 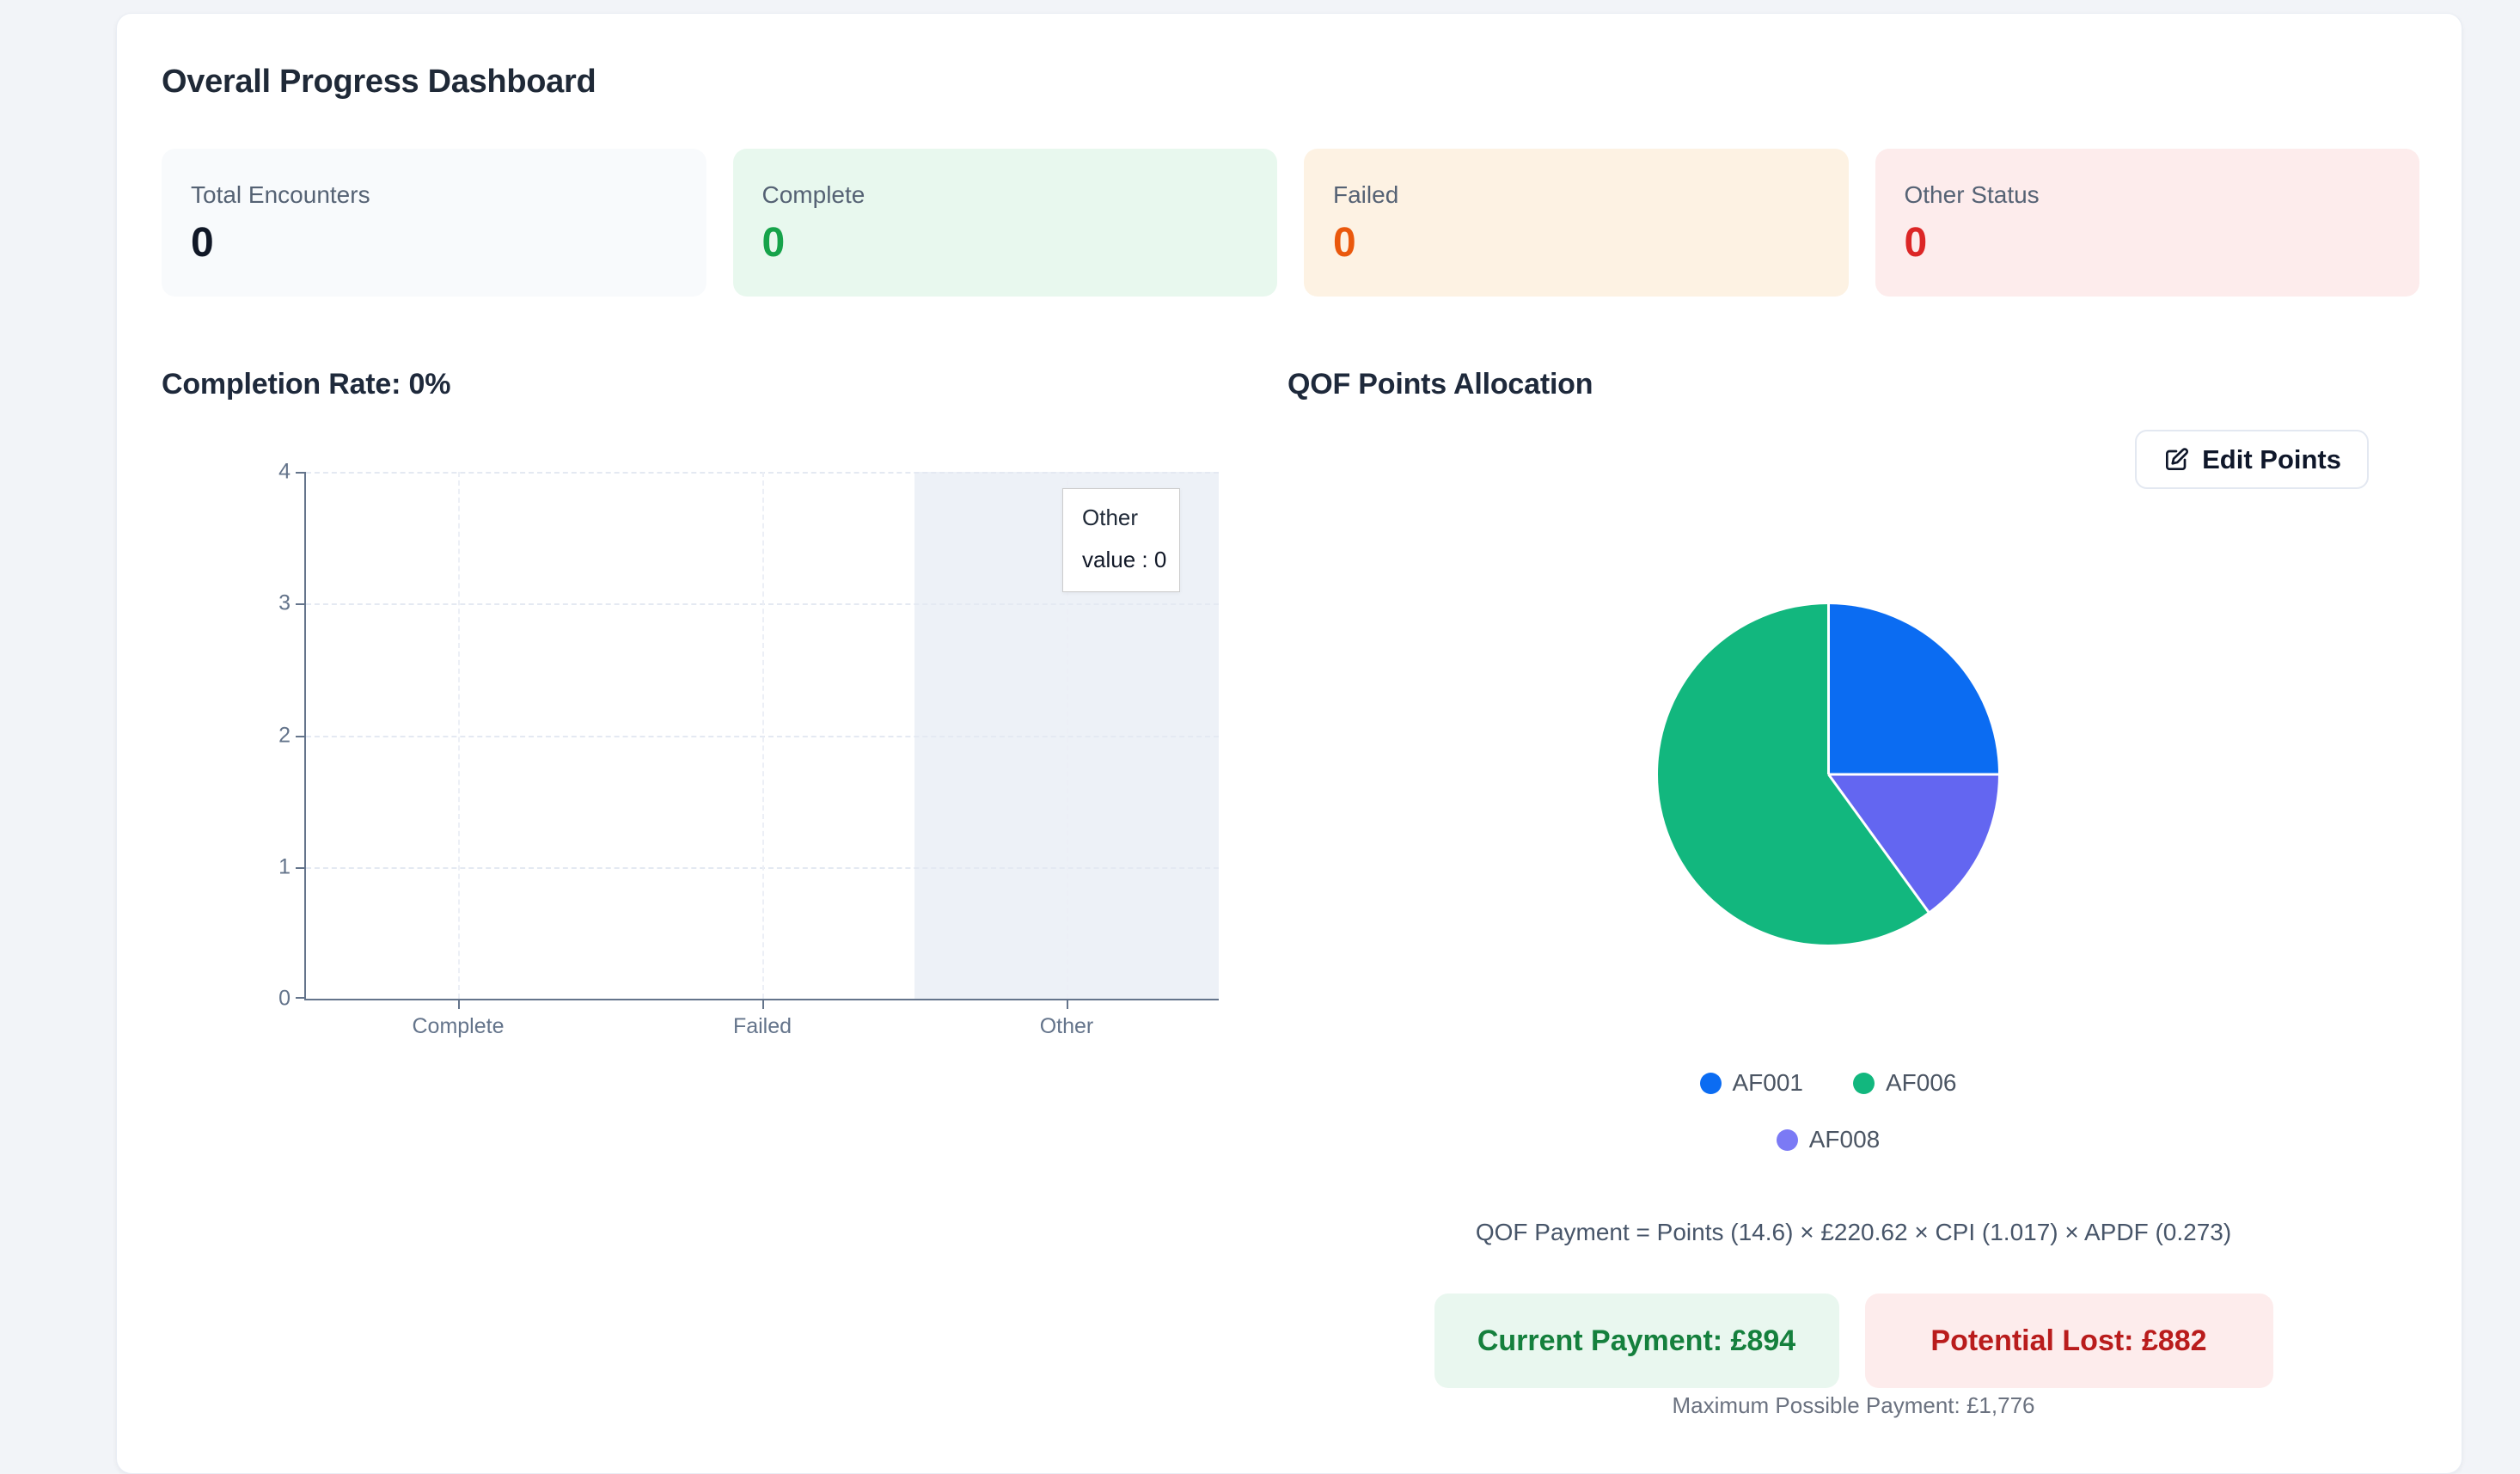 I want to click on stat-card-other-status: Other Status 0, so click(x=2147, y=223).